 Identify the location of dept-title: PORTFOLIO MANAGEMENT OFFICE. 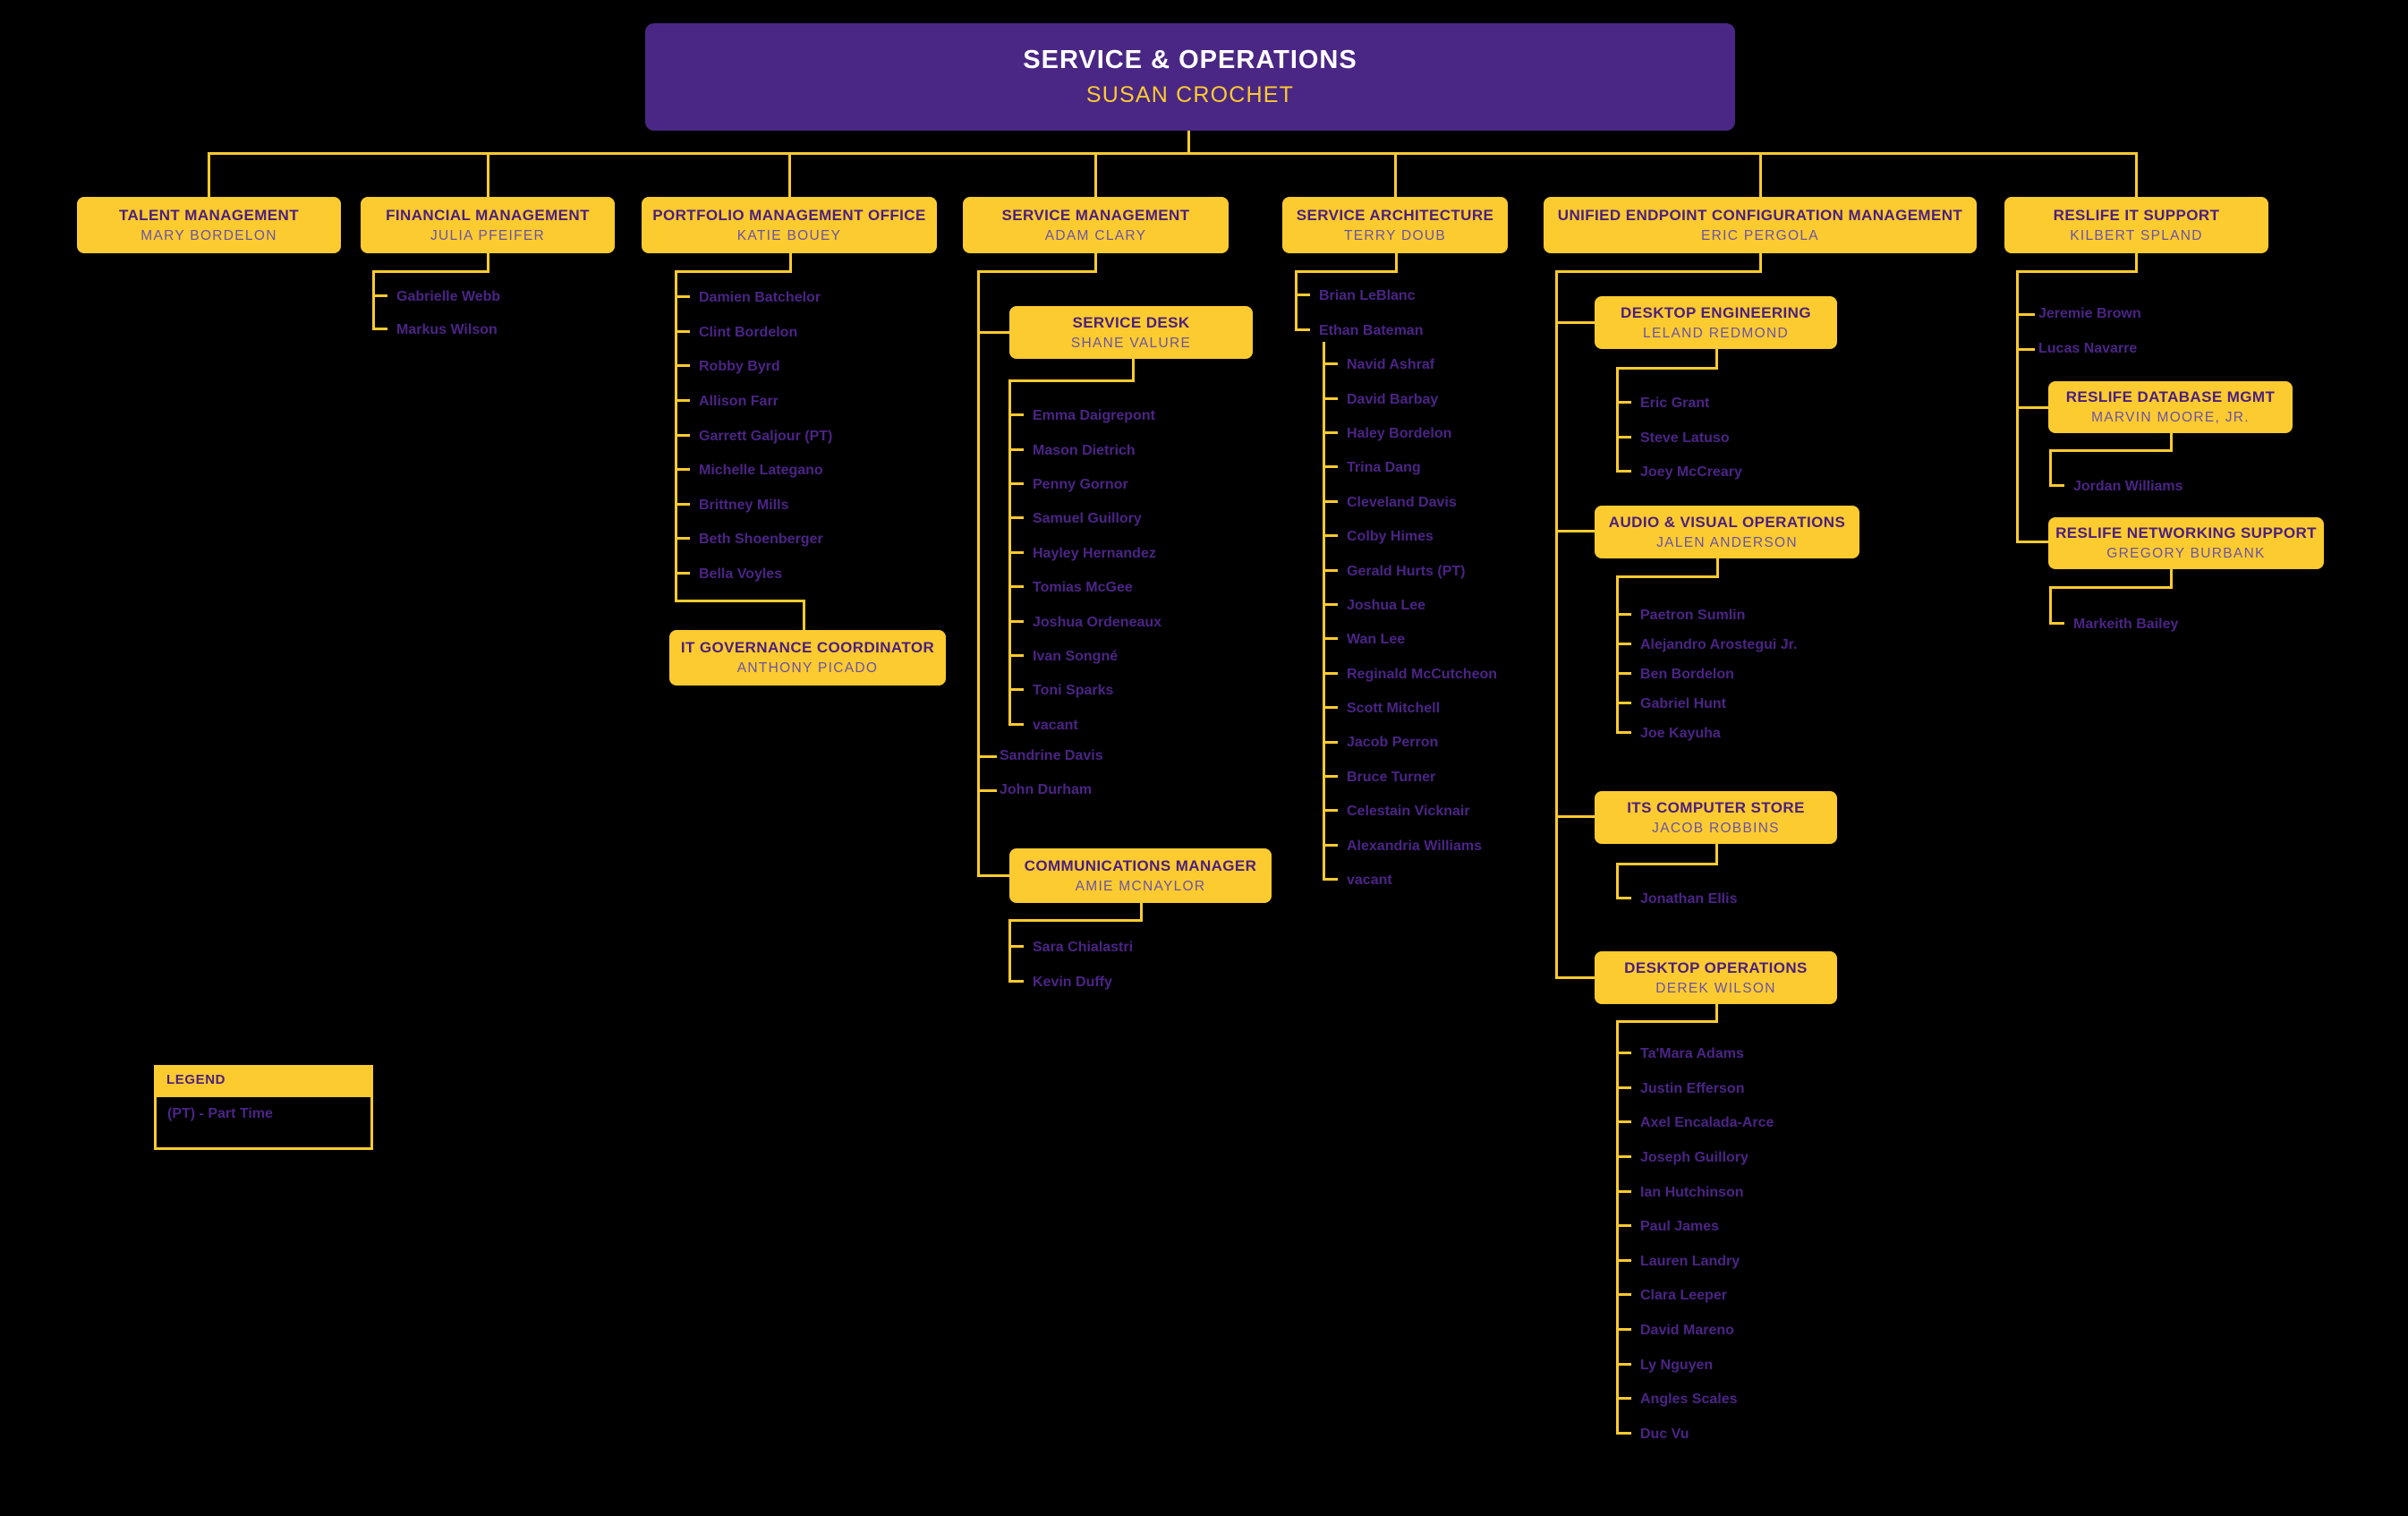
(789, 215).